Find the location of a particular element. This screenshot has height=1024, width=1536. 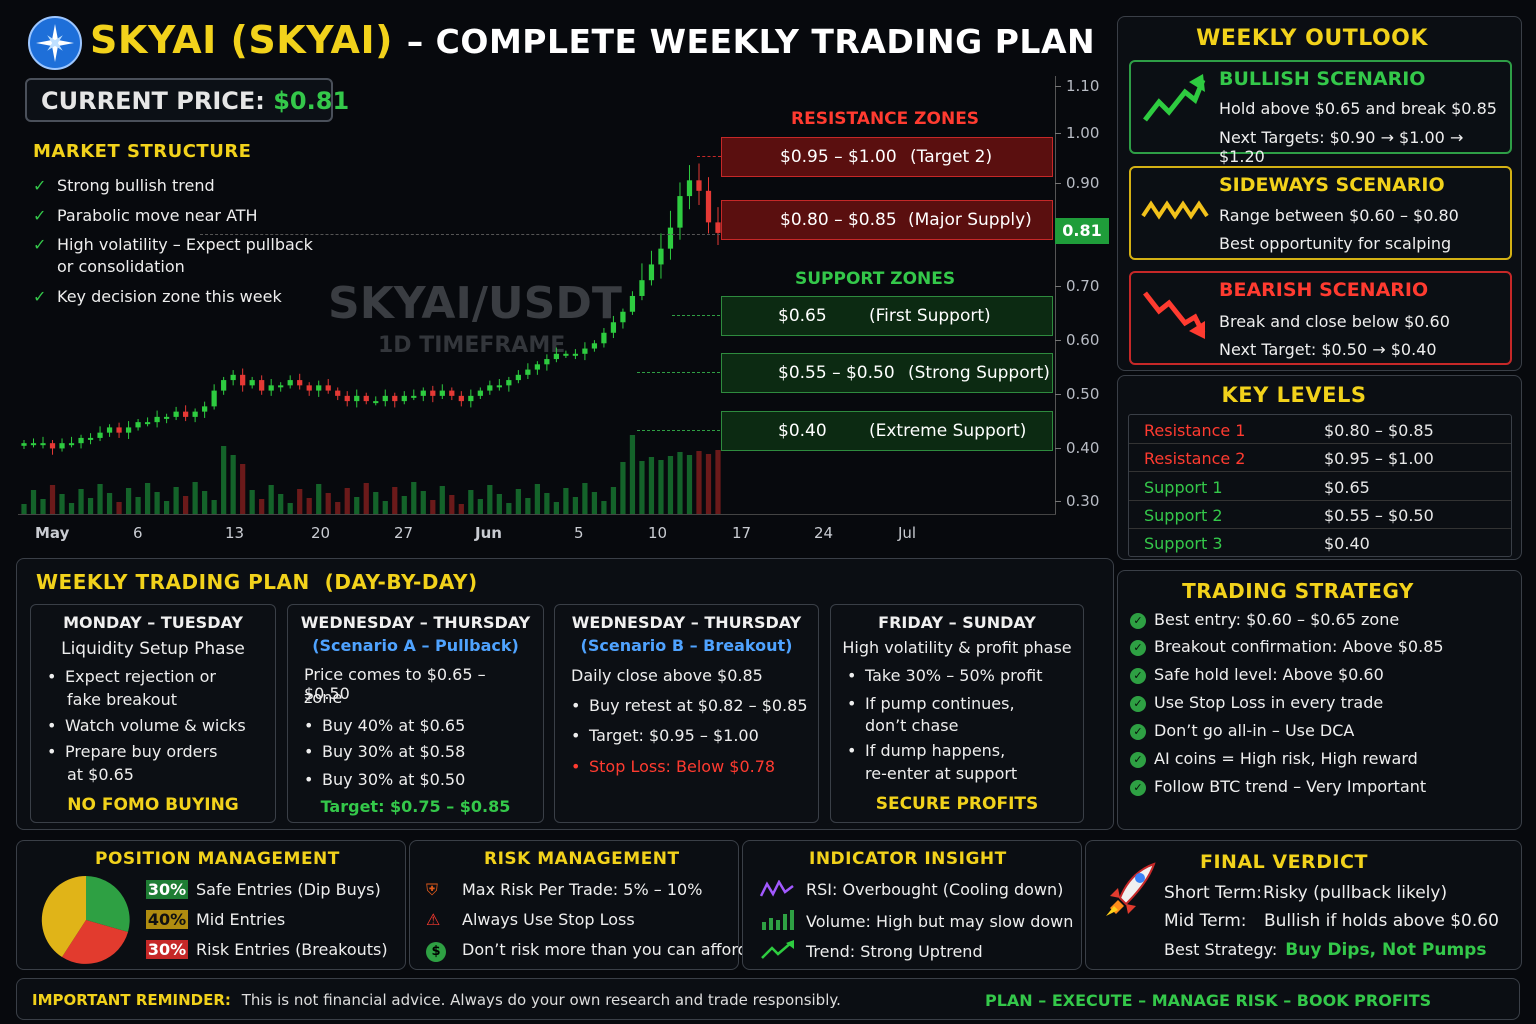

x-tick-label: 20 is located at coordinates (321, 533).